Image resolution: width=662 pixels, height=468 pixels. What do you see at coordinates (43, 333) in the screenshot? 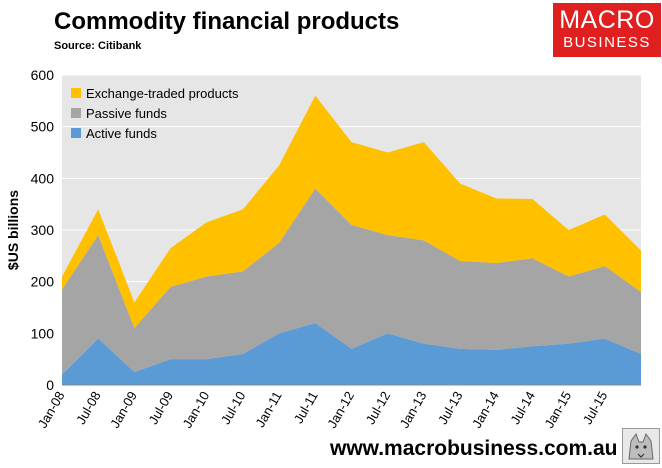
I see `y-tick-label: 100` at bounding box center [43, 333].